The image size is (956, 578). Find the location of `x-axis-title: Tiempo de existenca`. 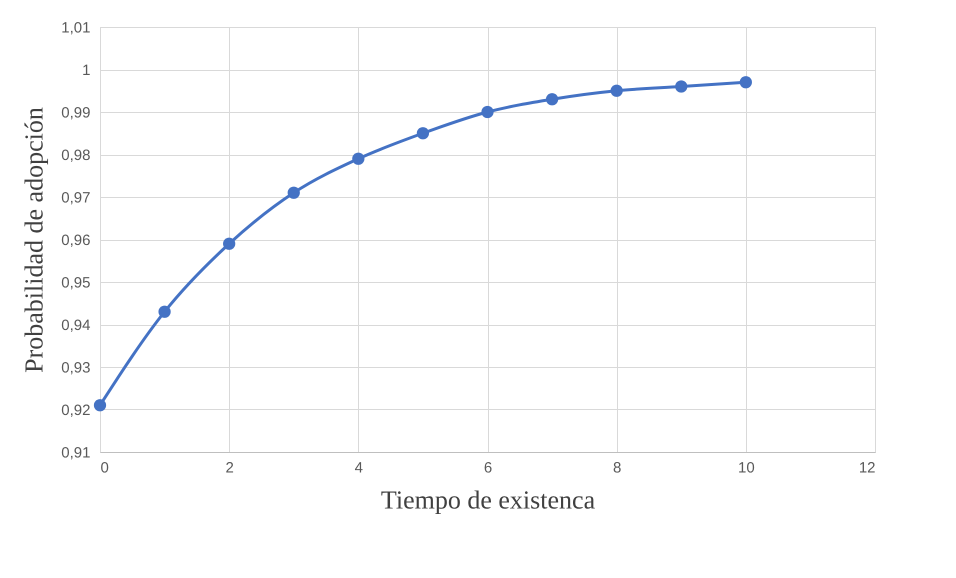

x-axis-title: Tiempo de existenca is located at coordinates (488, 500).